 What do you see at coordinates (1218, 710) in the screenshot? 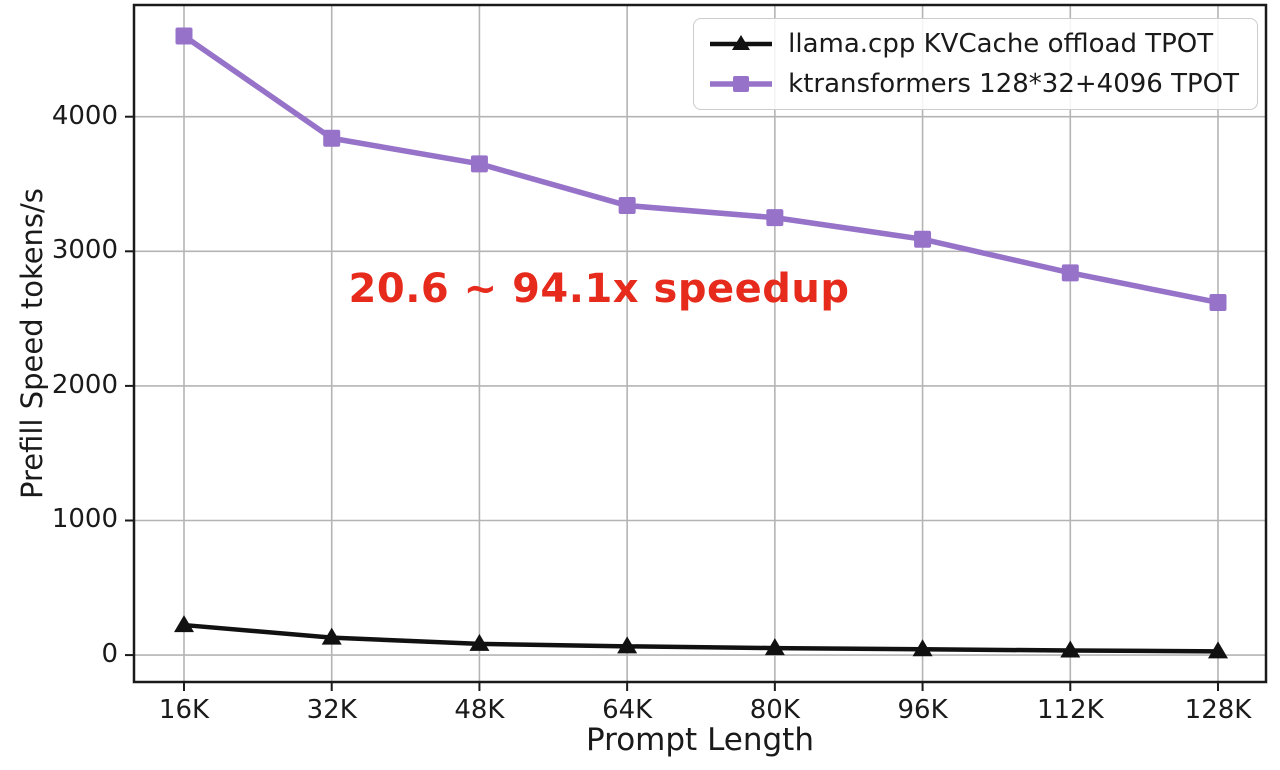
I see `x-tick-label: 128K` at bounding box center [1218, 710].